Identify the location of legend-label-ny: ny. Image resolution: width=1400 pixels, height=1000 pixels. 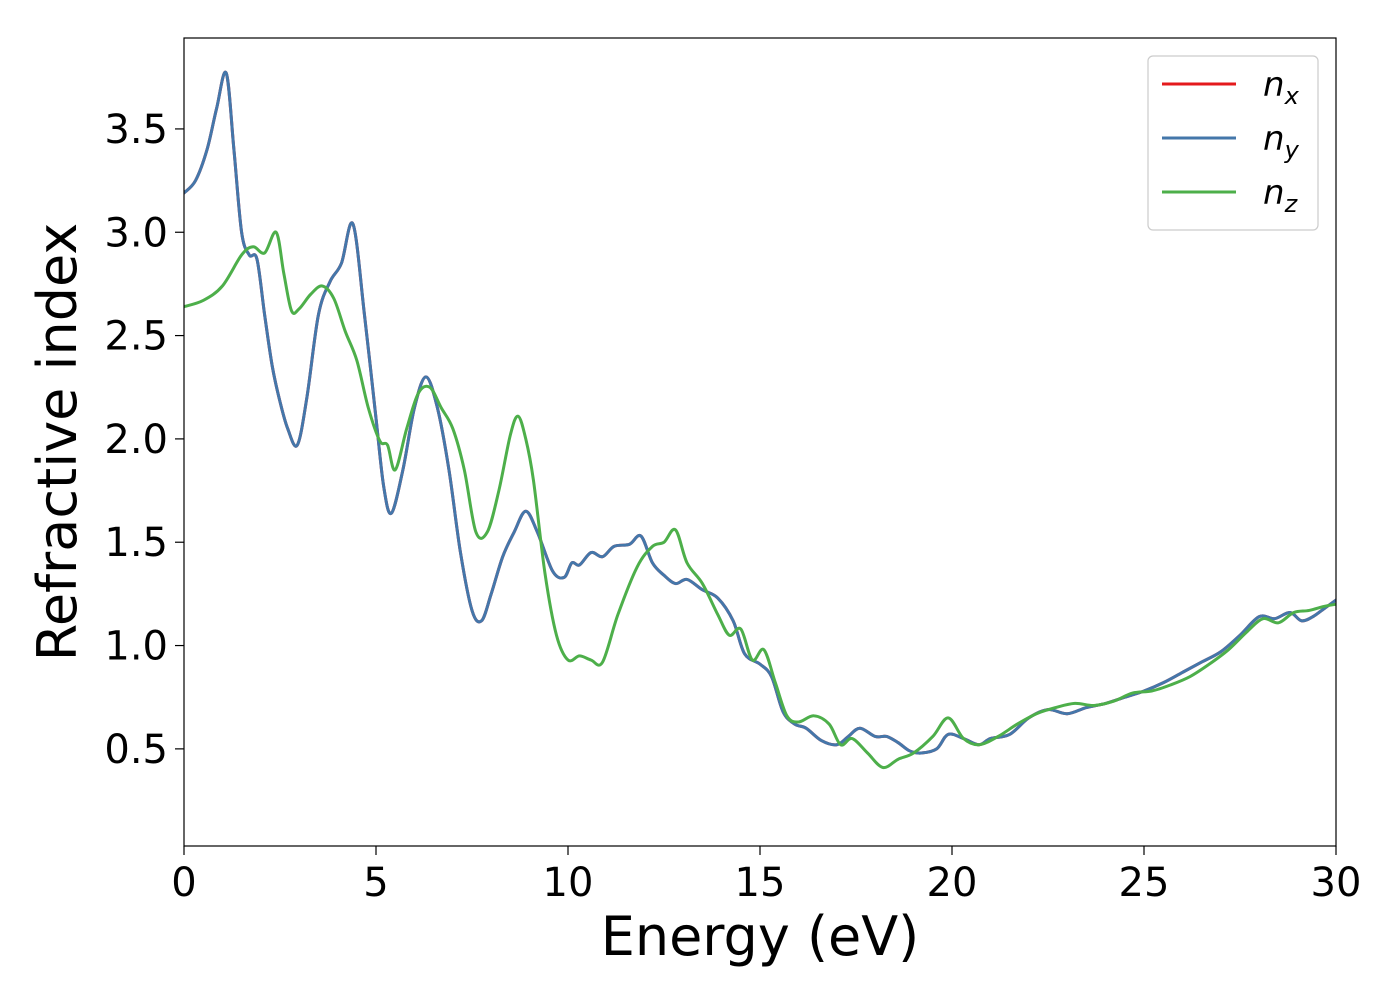
(1281, 141).